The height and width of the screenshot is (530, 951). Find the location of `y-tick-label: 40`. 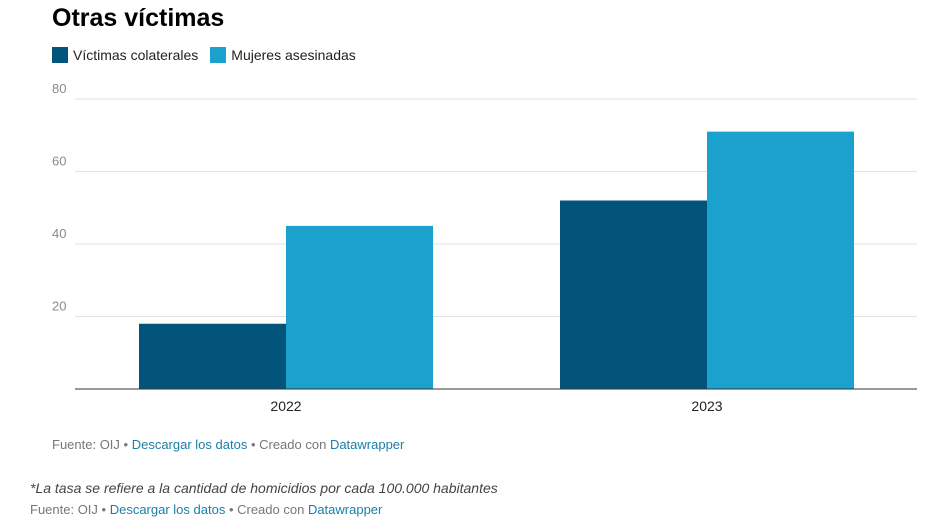

y-tick-label: 40 is located at coordinates (59, 233).